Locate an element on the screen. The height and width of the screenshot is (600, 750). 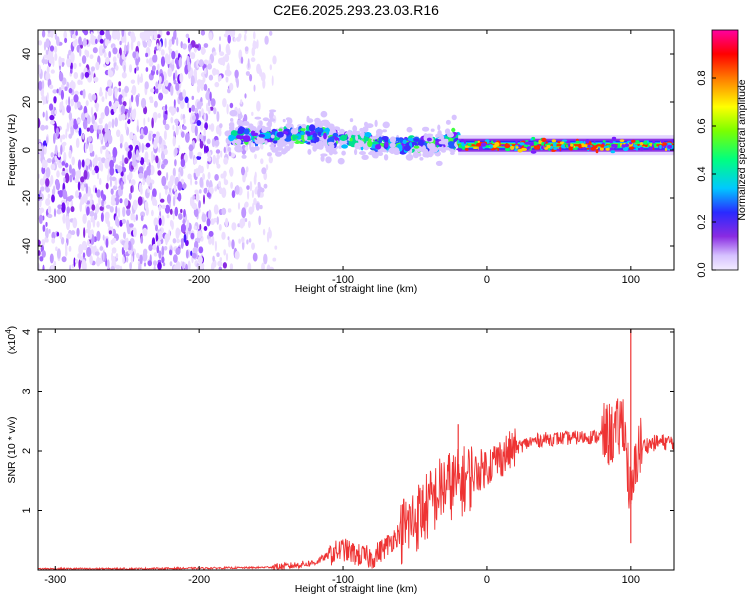
snr-y-axis-label: SNR (10 * v/v) is located at coordinates (12, 449).